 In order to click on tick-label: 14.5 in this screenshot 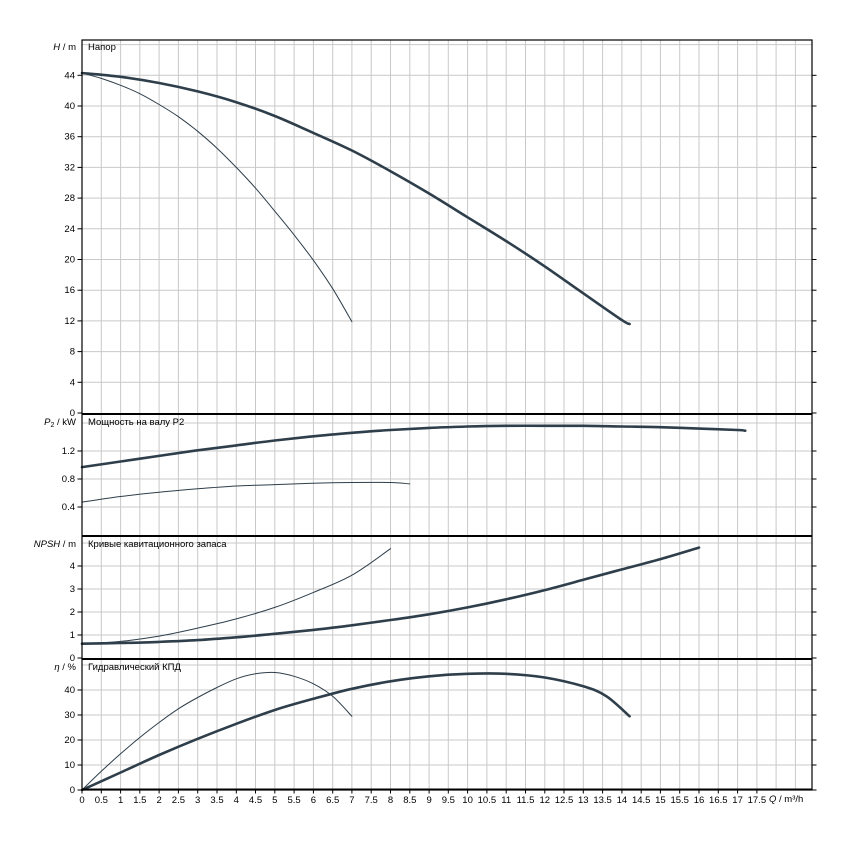, I will do `click(641, 800)`.